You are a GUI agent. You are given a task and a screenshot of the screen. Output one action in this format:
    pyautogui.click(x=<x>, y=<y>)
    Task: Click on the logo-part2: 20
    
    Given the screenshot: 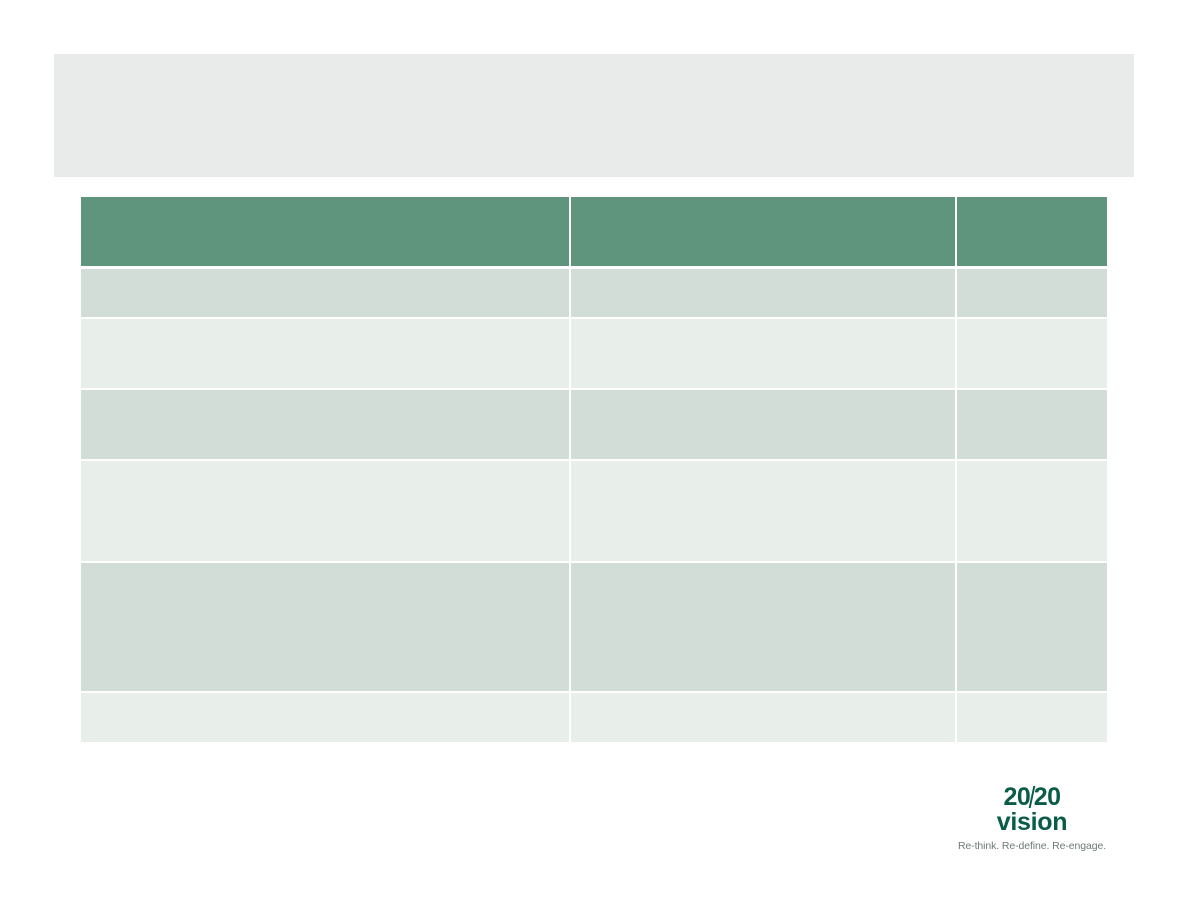 What is the action you would take?
    pyautogui.click(x=1047, y=797)
    